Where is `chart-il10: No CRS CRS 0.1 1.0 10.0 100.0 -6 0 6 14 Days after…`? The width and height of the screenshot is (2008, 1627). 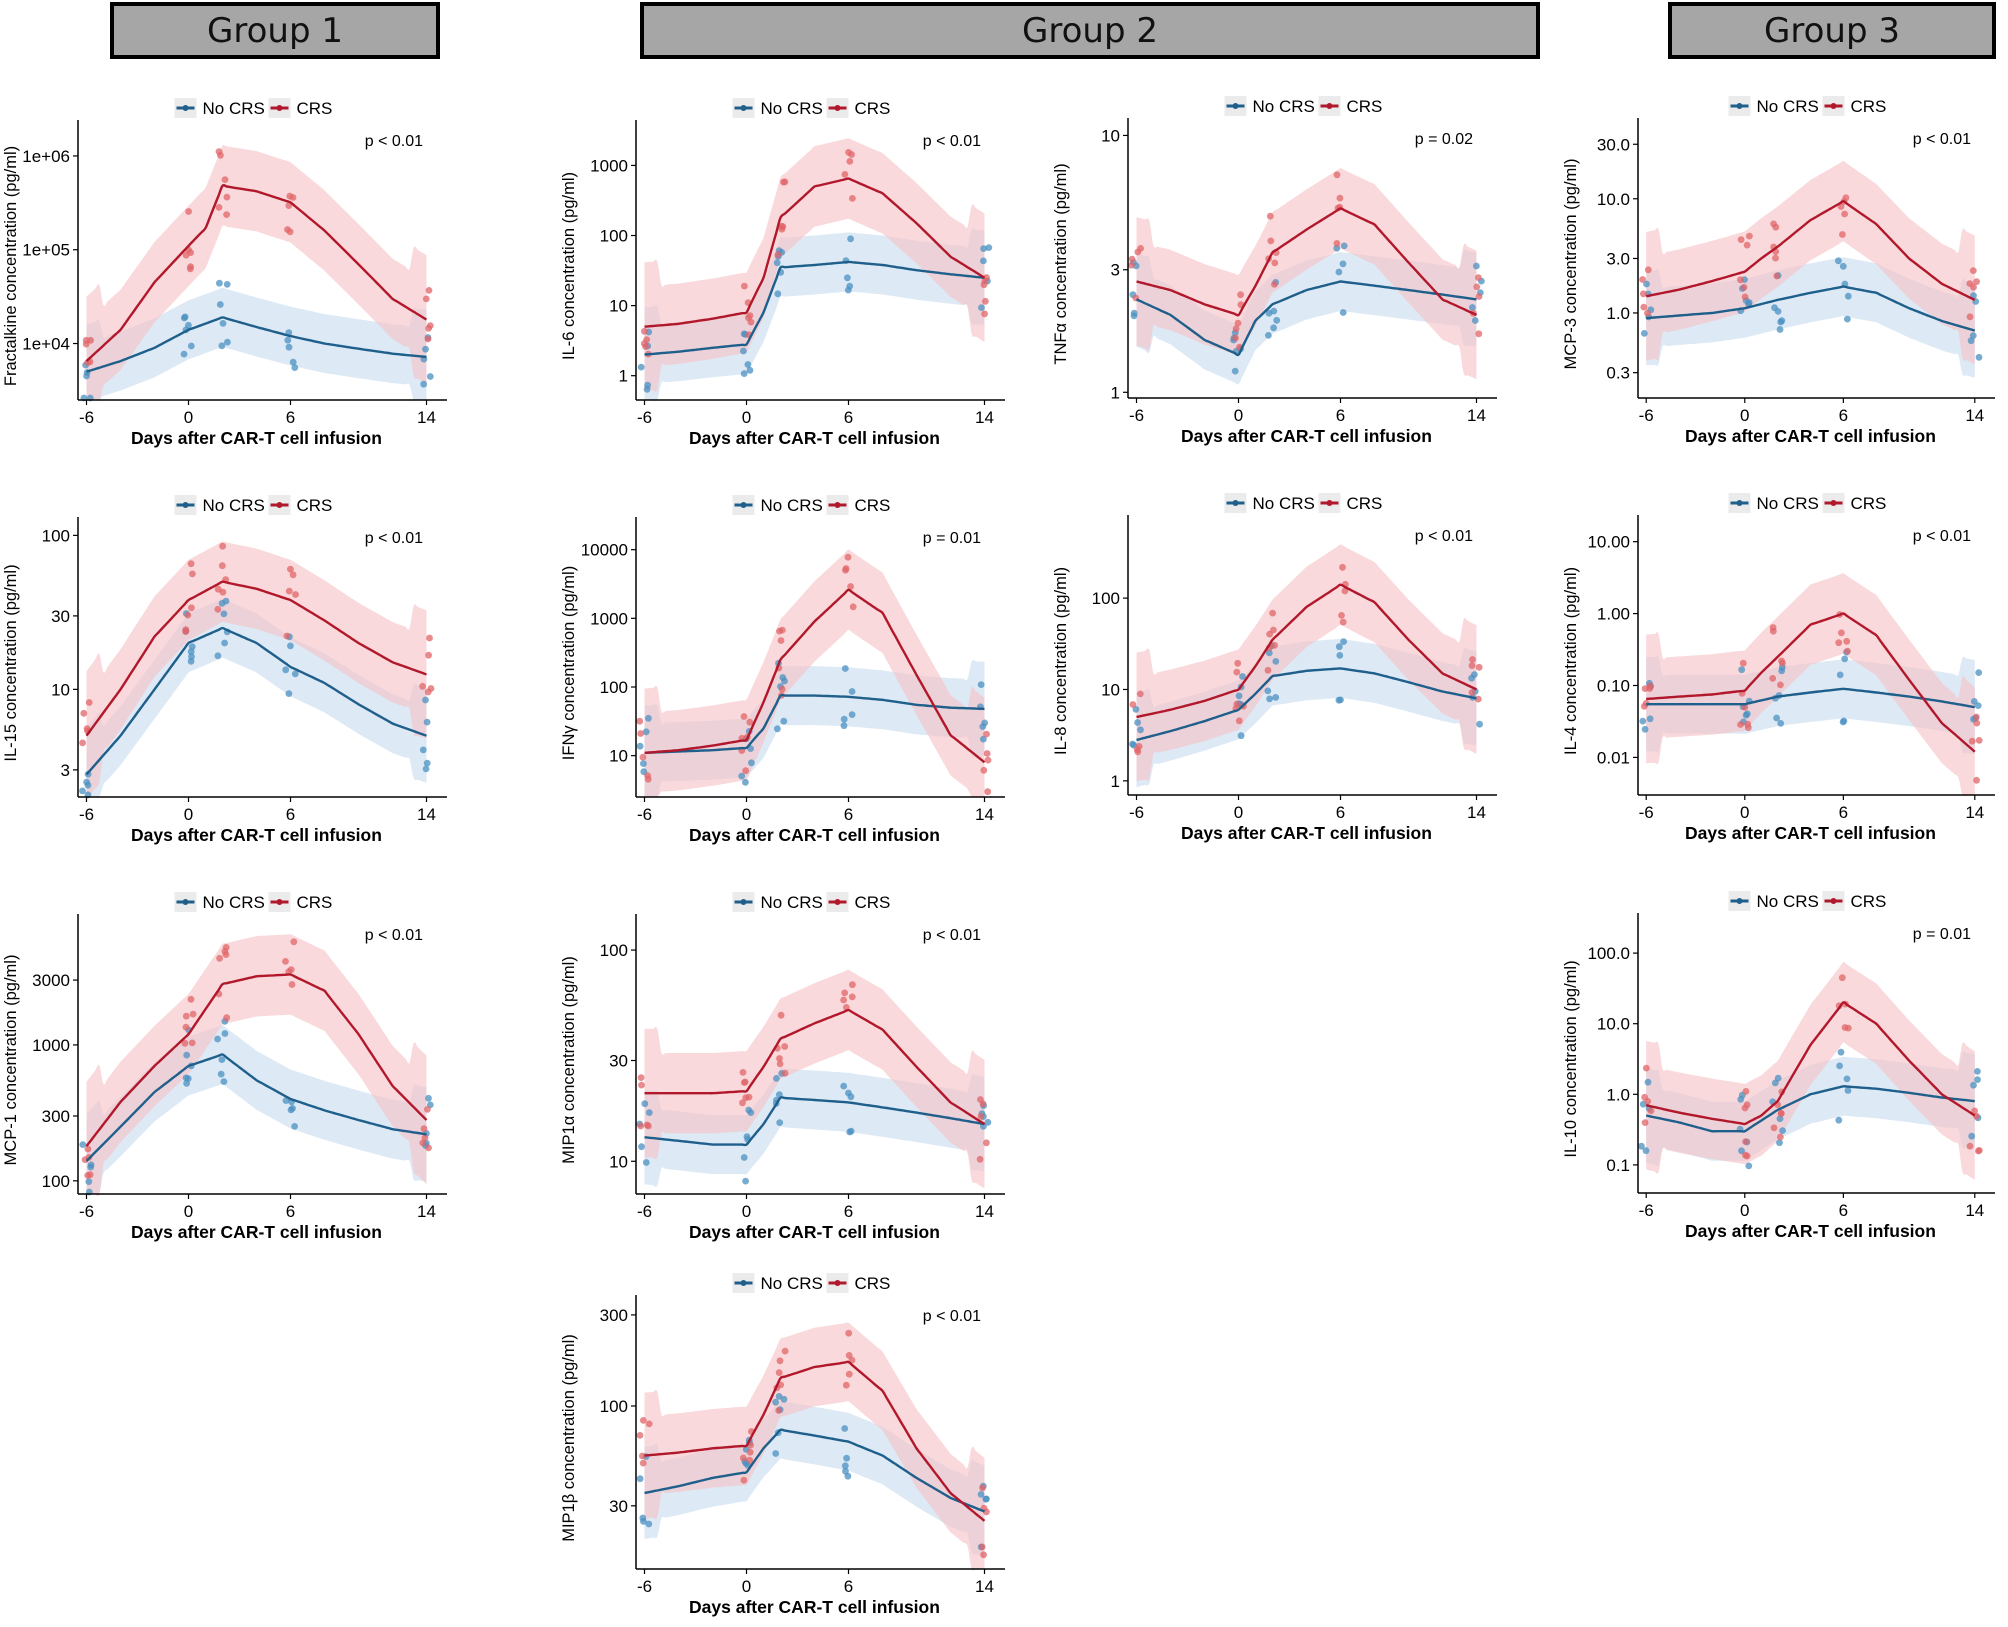
chart-il10: No CRS CRS 0.1 1.0 10.0 100.0 -6 0 6 14 Days after… is located at coordinates (1778, 1066).